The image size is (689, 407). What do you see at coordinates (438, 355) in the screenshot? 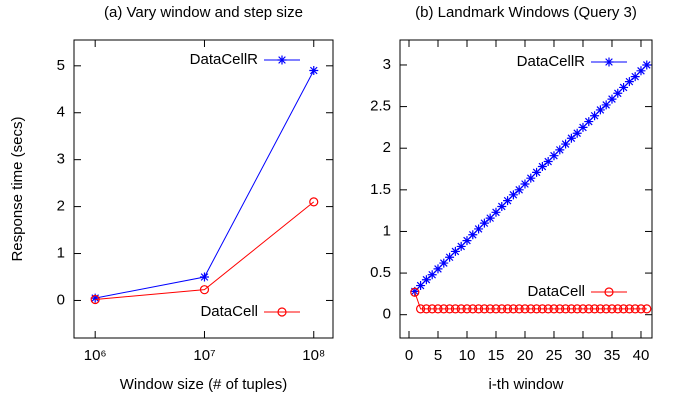
I see `x-tick-label: 5` at bounding box center [438, 355].